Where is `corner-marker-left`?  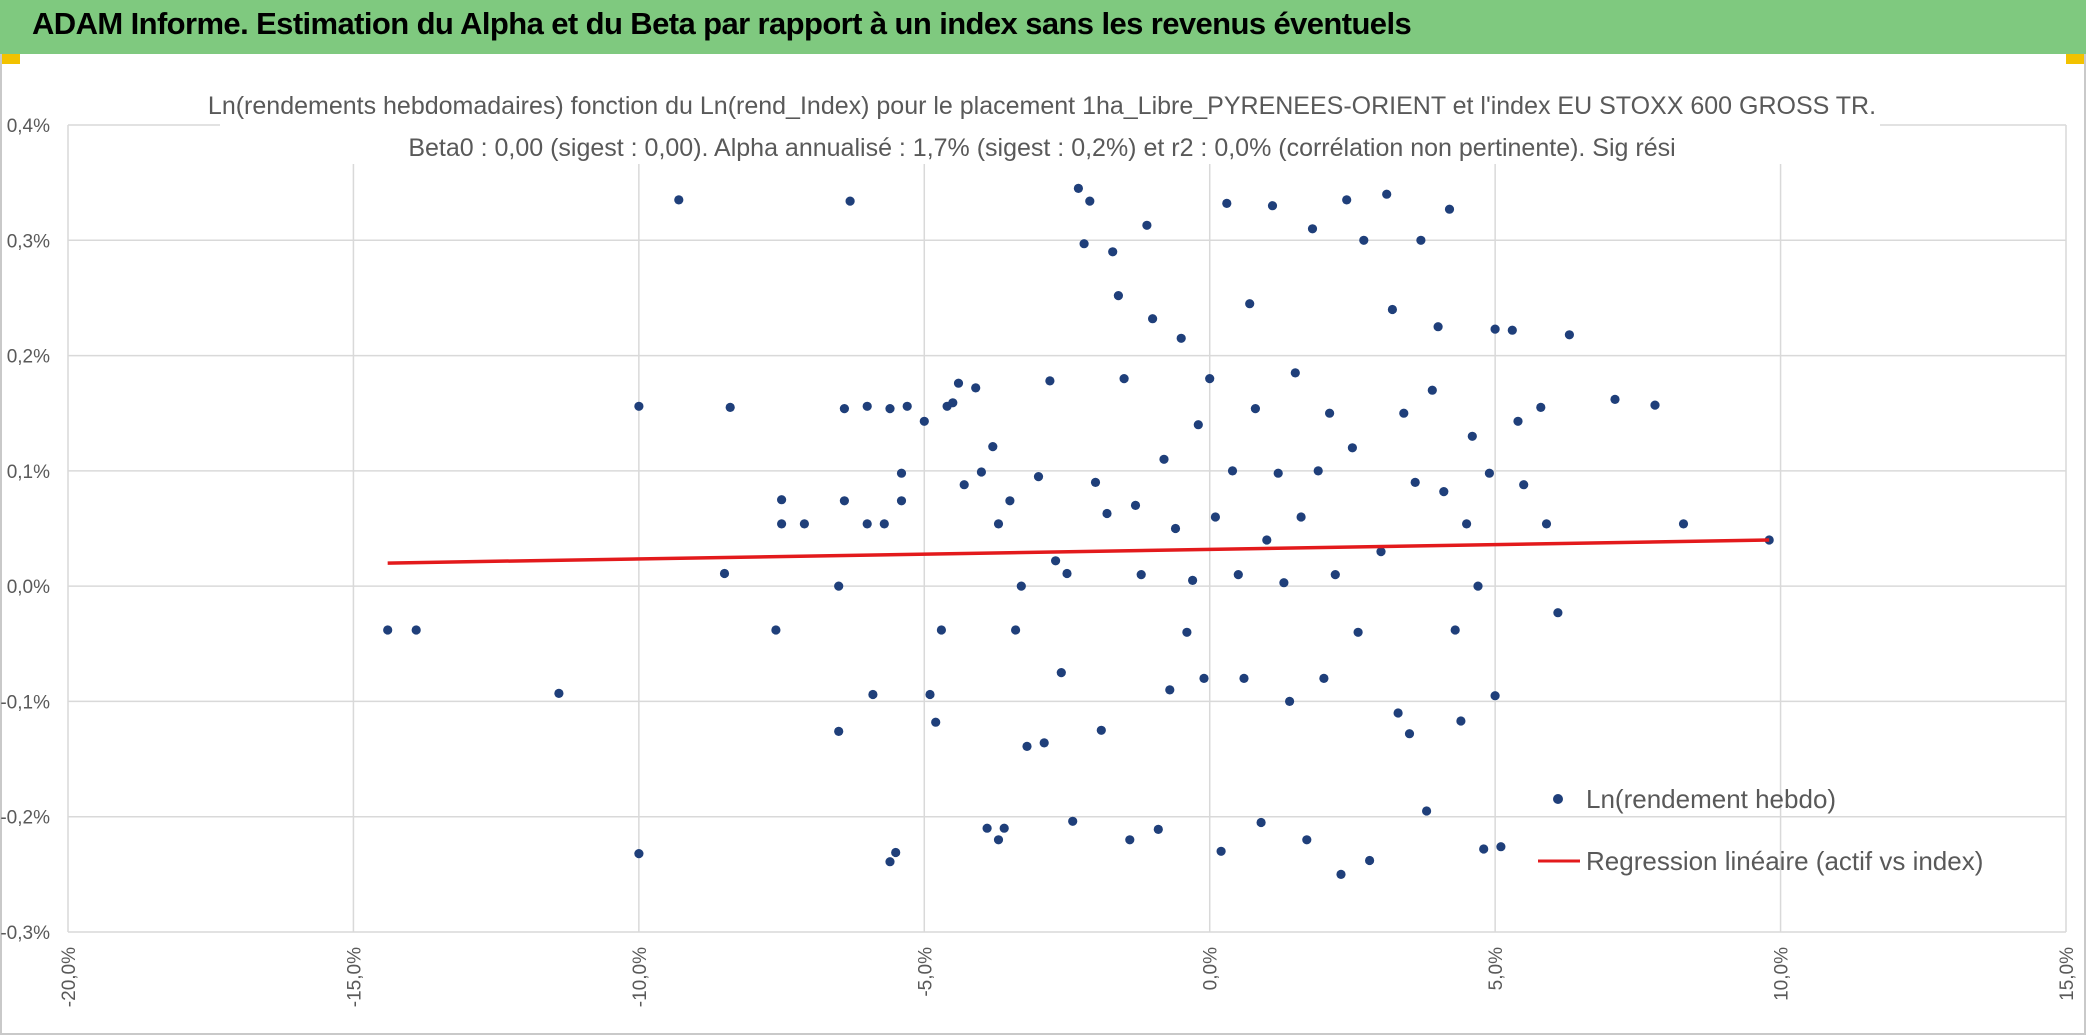 corner-marker-left is located at coordinates (10, 59).